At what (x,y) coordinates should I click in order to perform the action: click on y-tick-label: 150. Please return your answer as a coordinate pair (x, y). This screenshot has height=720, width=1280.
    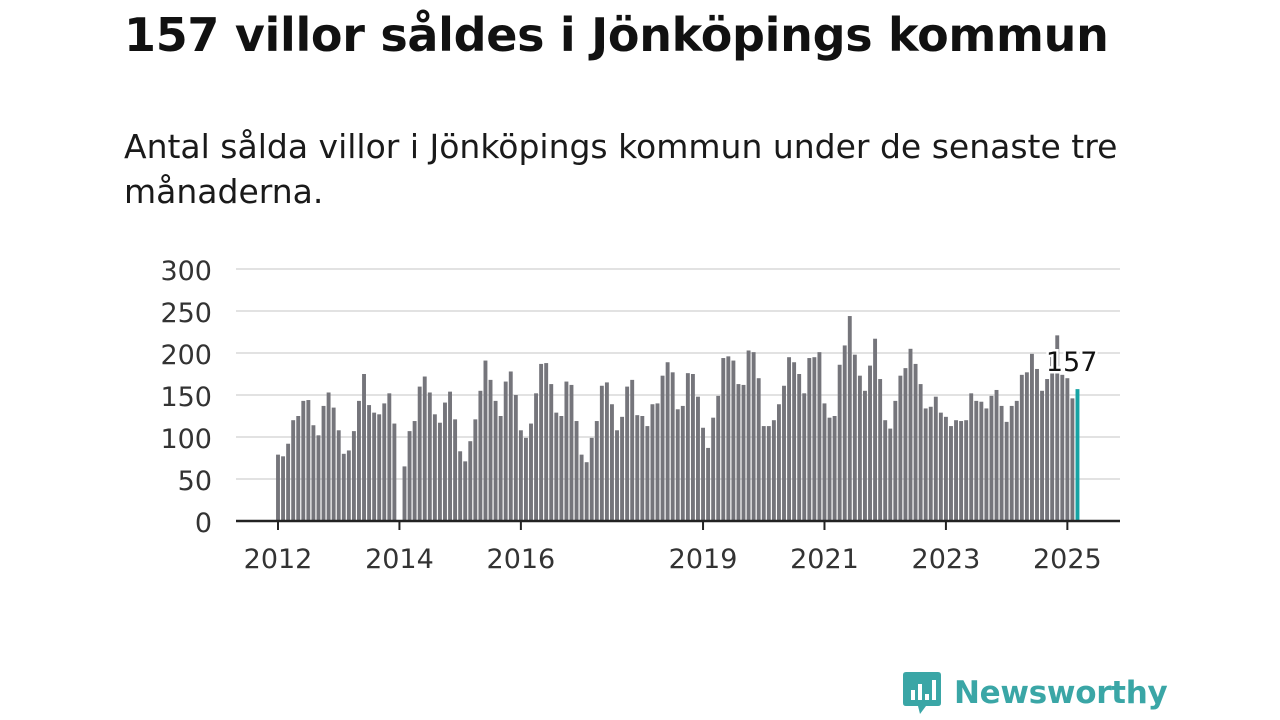
    Looking at the image, I should click on (186, 397).